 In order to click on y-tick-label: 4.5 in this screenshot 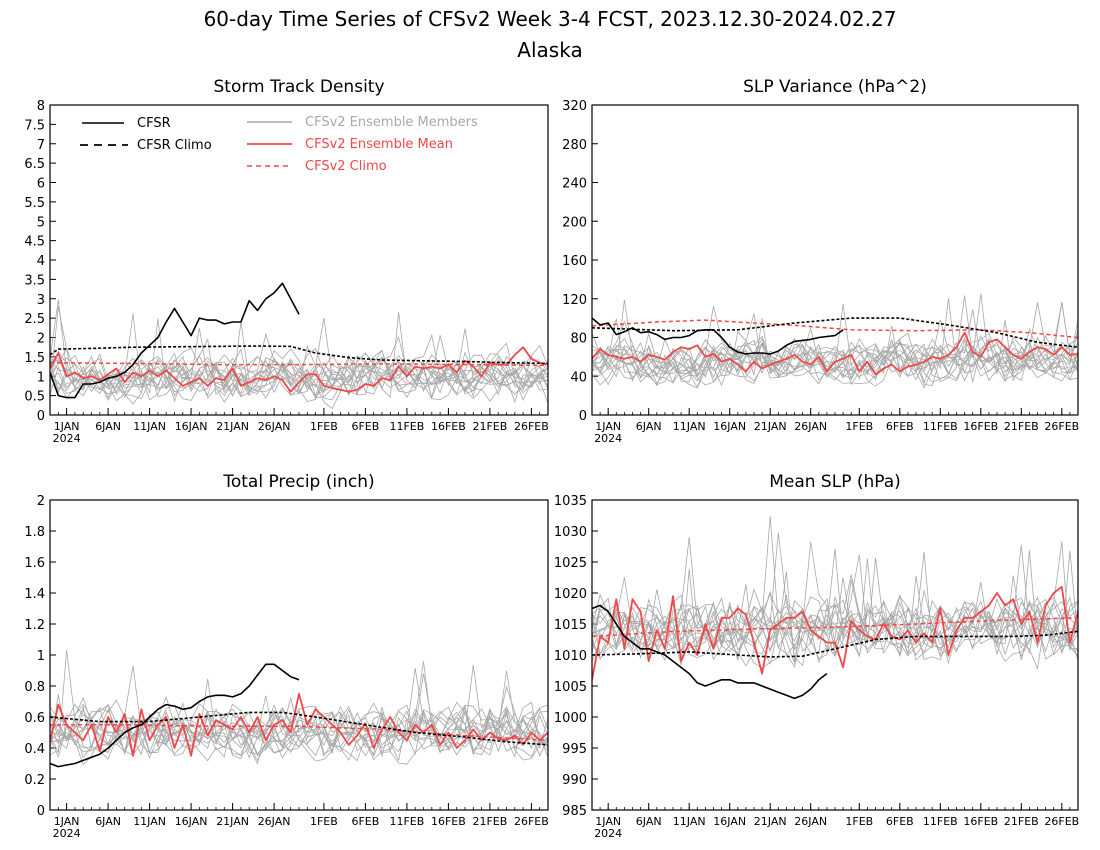, I will do `click(34, 242)`.